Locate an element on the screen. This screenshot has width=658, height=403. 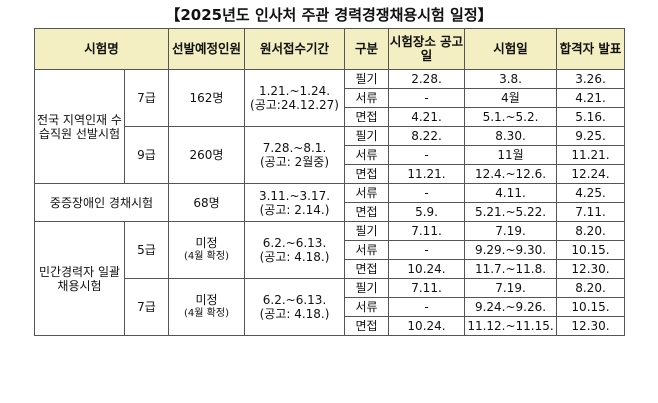
result-date-cell: 11.21. is located at coordinates (591, 155).